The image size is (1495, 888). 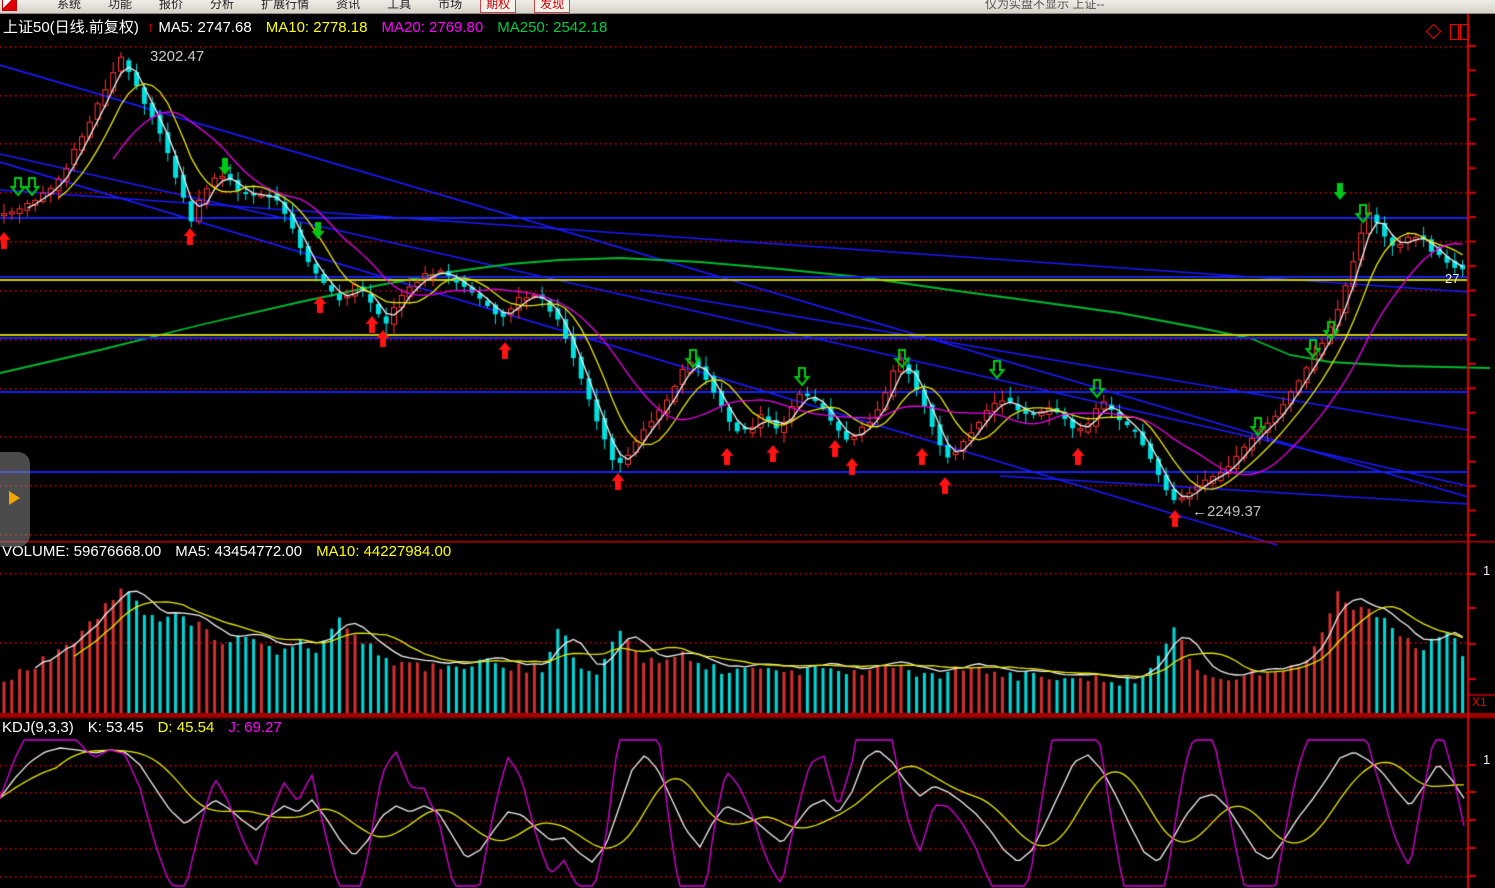 What do you see at coordinates (1433, 31) in the screenshot?
I see `diamond-marker-icon` at bounding box center [1433, 31].